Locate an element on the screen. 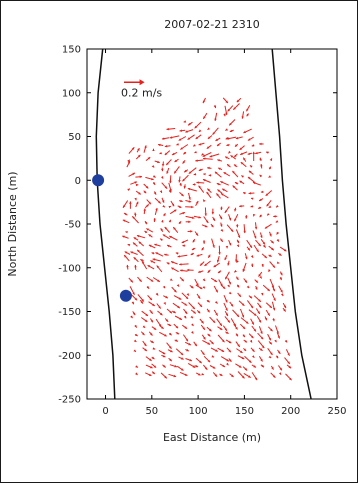  y-tick-label: 100 is located at coordinates (71, 93).